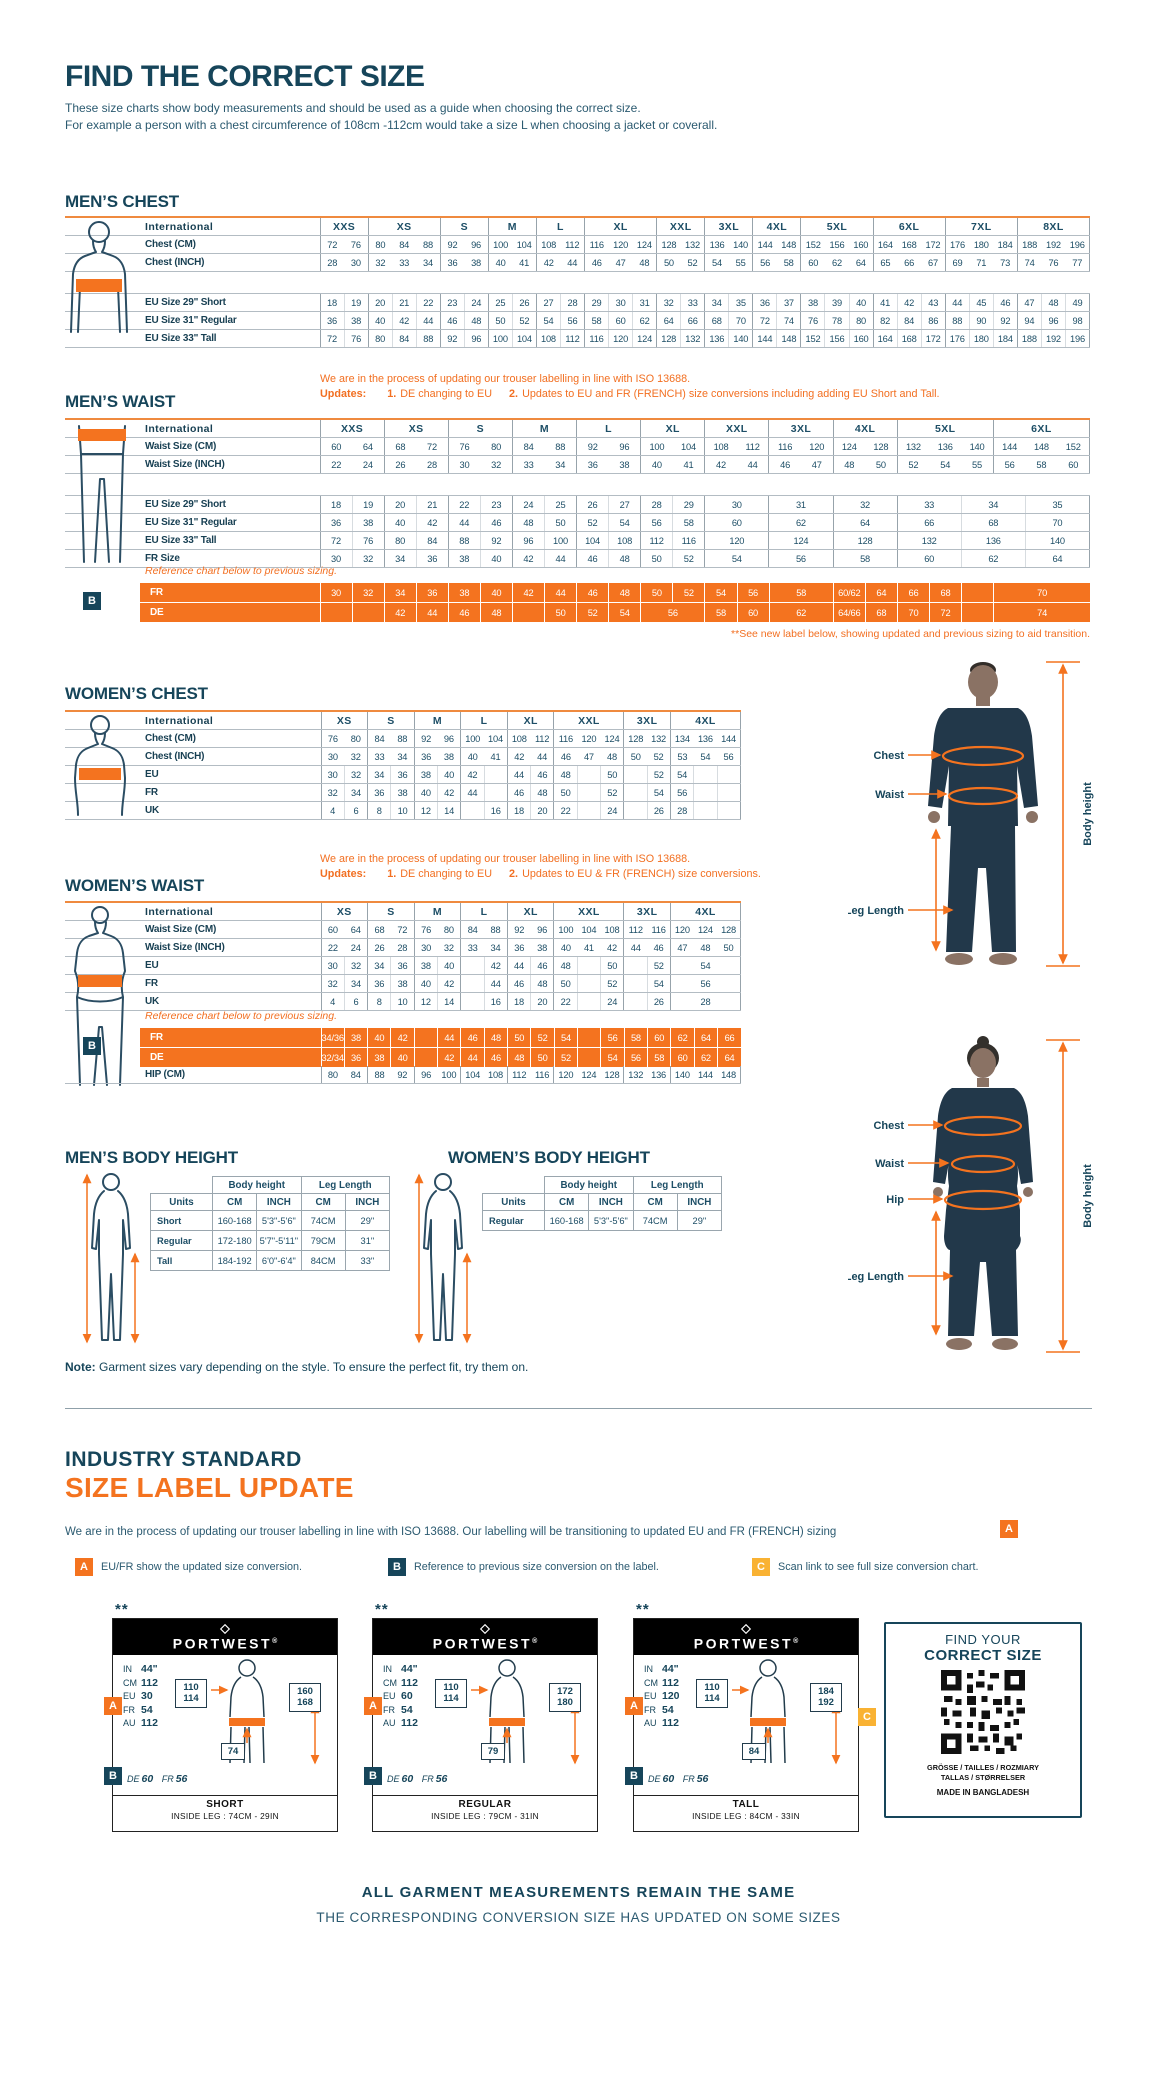 The width and height of the screenshot is (1157, 2076). I want to click on waist-value: 74, so click(233, 1751).